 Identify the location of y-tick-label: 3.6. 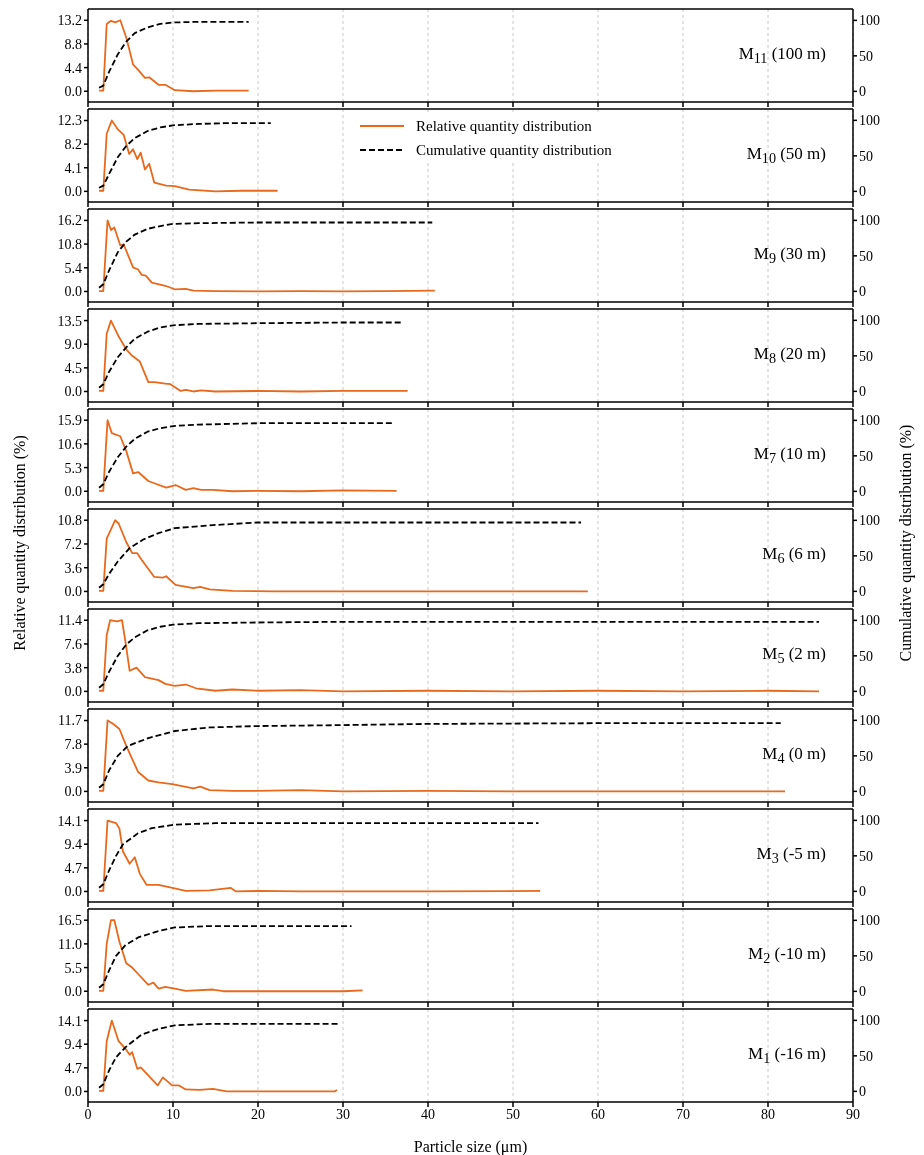
(73, 568).